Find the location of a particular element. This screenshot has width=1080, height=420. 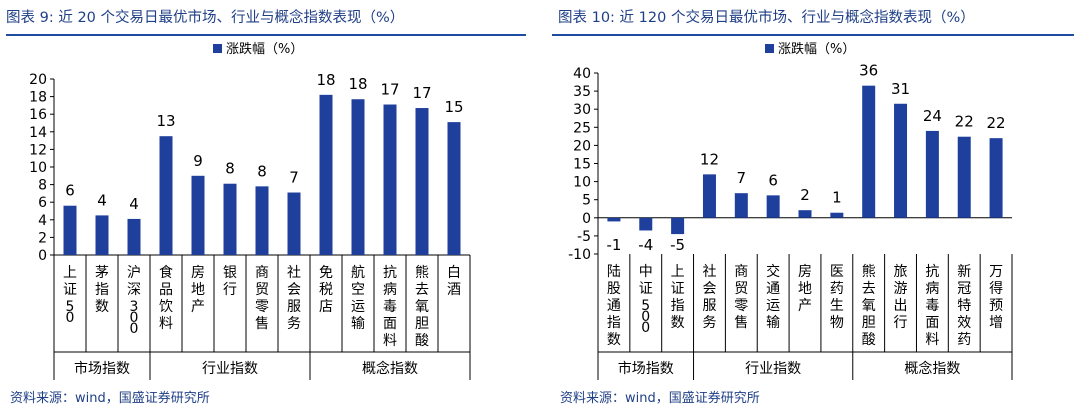

category-label: 中证 5 0 0 is located at coordinates (646, 300).